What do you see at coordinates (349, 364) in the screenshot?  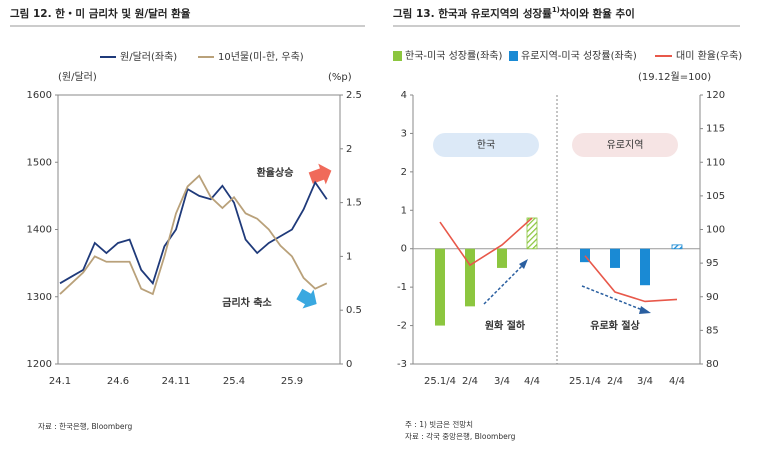 I see `y2-tick-label: 0` at bounding box center [349, 364].